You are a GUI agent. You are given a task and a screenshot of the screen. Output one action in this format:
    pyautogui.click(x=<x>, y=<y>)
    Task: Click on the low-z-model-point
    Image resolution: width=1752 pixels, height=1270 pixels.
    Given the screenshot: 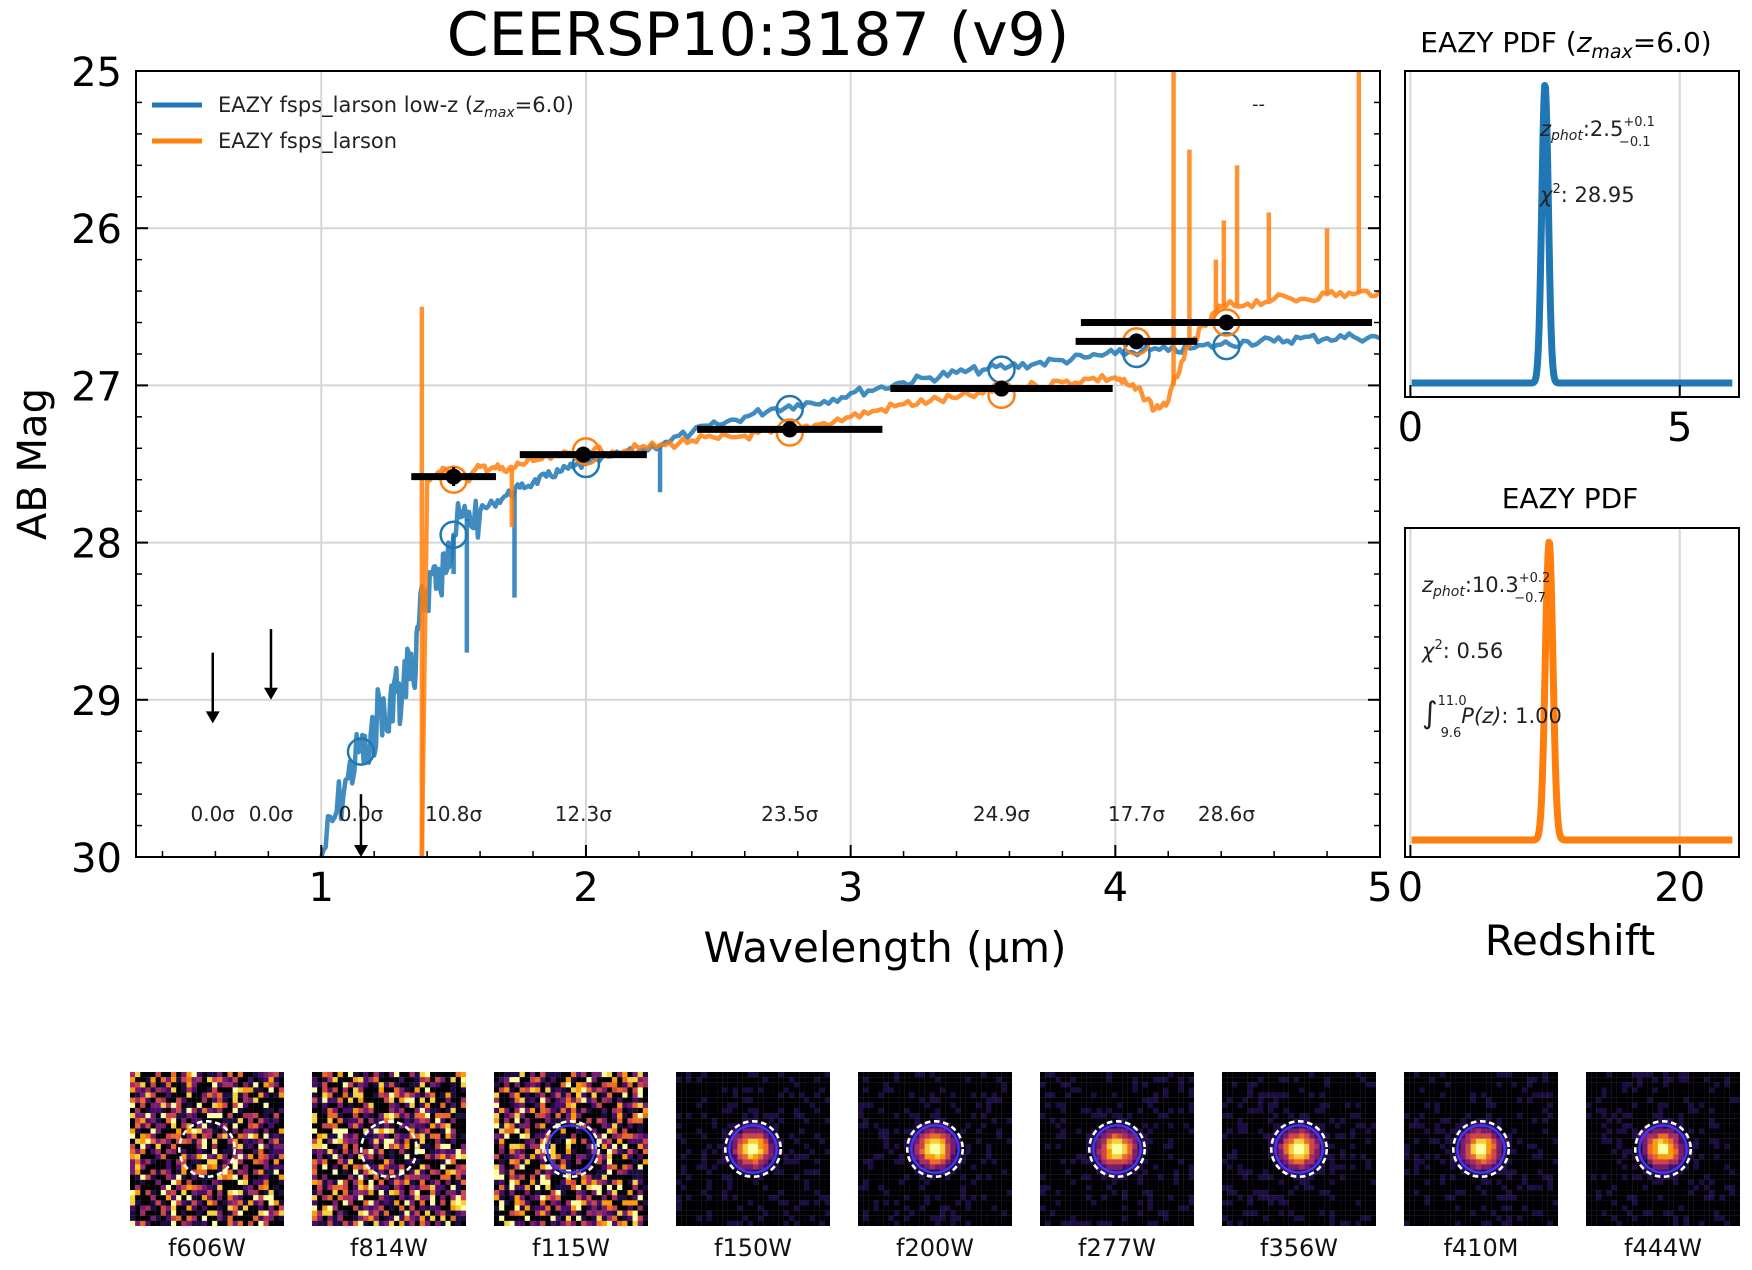 What is the action you would take?
    pyautogui.click(x=1001, y=369)
    